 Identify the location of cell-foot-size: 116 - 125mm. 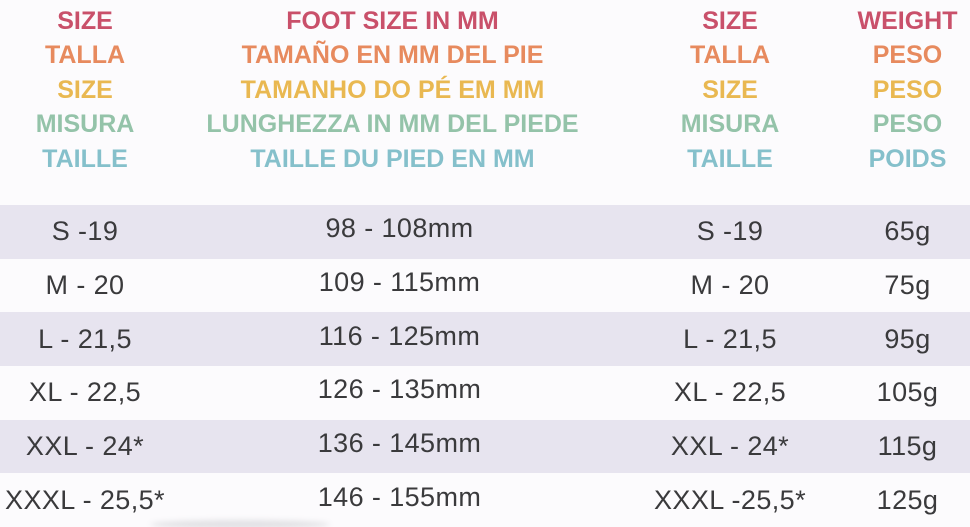
(399, 335).